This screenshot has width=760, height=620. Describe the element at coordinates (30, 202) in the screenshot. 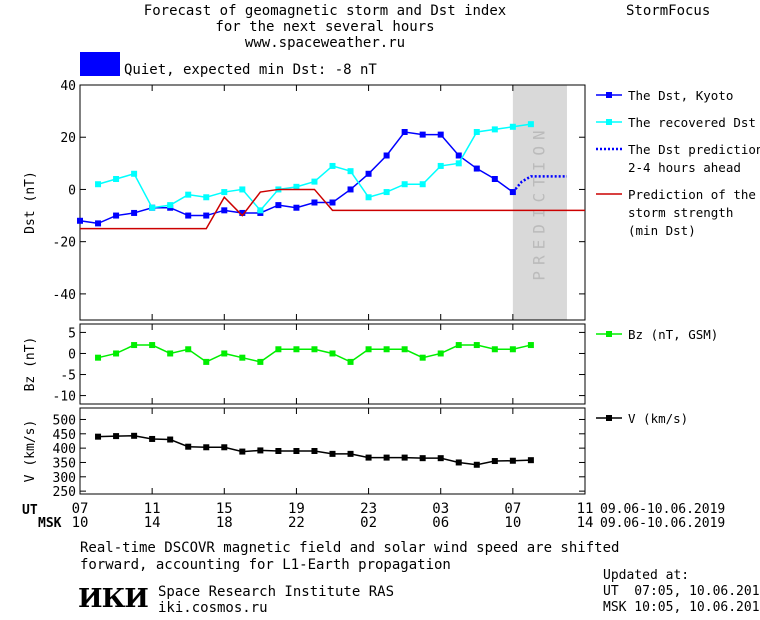

I see `y-axis-label: Dst (nT)` at that location.